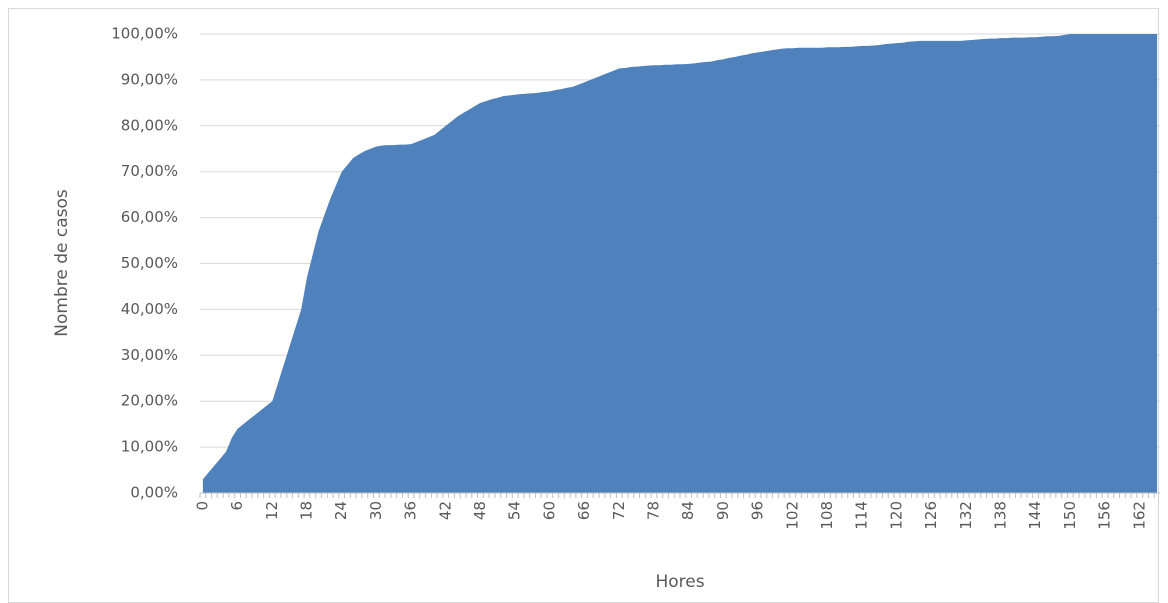  I want to click on x-tick-label: 0, so click(202, 506).